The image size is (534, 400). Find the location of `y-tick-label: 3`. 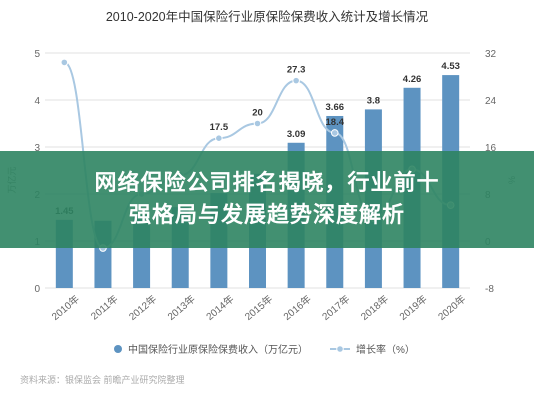

y-tick-label: 3 is located at coordinates (37, 148).